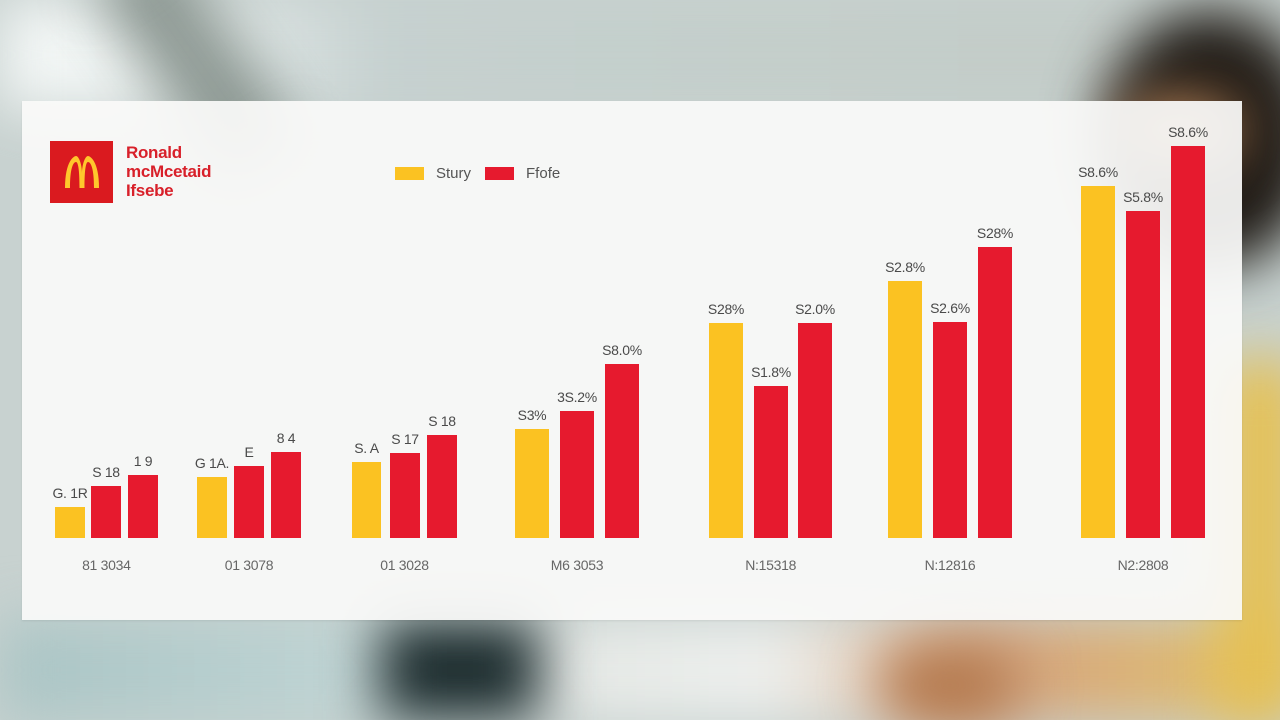 The image size is (1280, 720). What do you see at coordinates (409, 173) in the screenshot?
I see `legend-swatch-yellow` at bounding box center [409, 173].